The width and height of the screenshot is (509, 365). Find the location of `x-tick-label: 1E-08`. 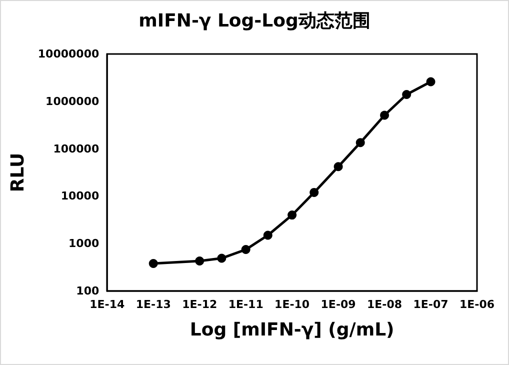

x-tick-label: 1E-08 is located at coordinates (384, 304).